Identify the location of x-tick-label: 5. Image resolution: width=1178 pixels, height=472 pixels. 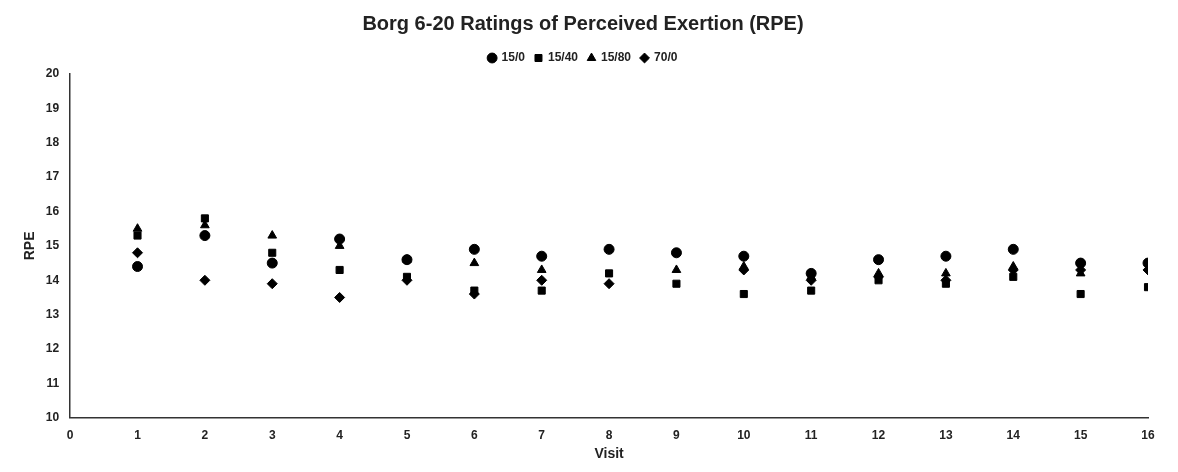
(407, 435).